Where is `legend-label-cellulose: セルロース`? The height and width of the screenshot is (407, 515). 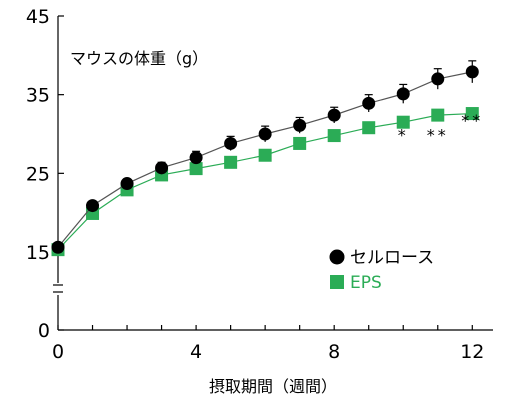
legend-label-cellulose: セルロース is located at coordinates (392, 258).